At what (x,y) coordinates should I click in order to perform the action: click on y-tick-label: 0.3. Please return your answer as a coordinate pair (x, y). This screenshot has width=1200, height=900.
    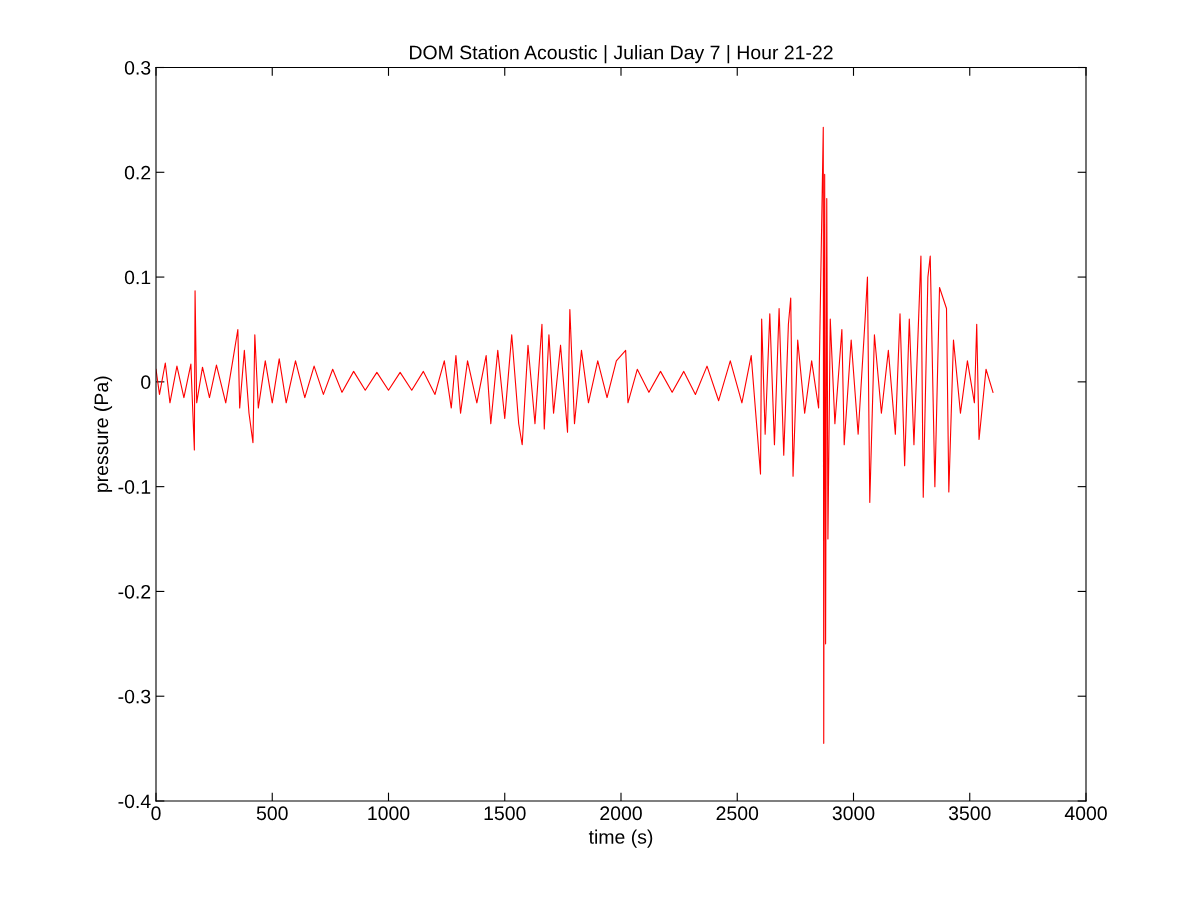
    Looking at the image, I should click on (137, 67).